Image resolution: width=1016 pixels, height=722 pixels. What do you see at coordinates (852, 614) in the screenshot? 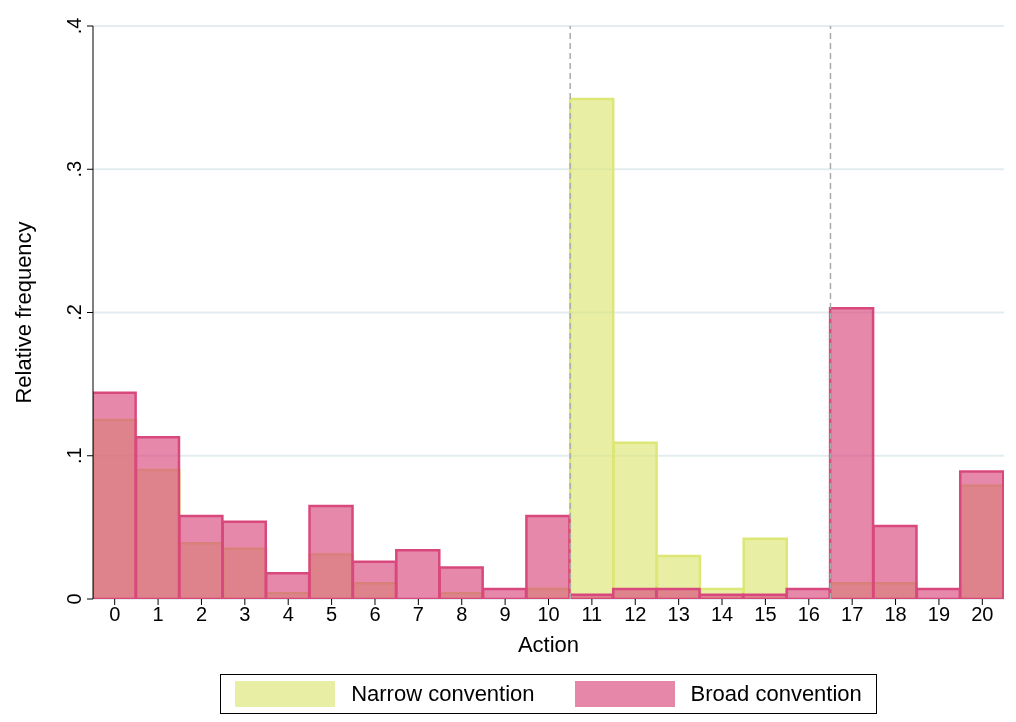
I see `x-tick-label: 17` at bounding box center [852, 614].